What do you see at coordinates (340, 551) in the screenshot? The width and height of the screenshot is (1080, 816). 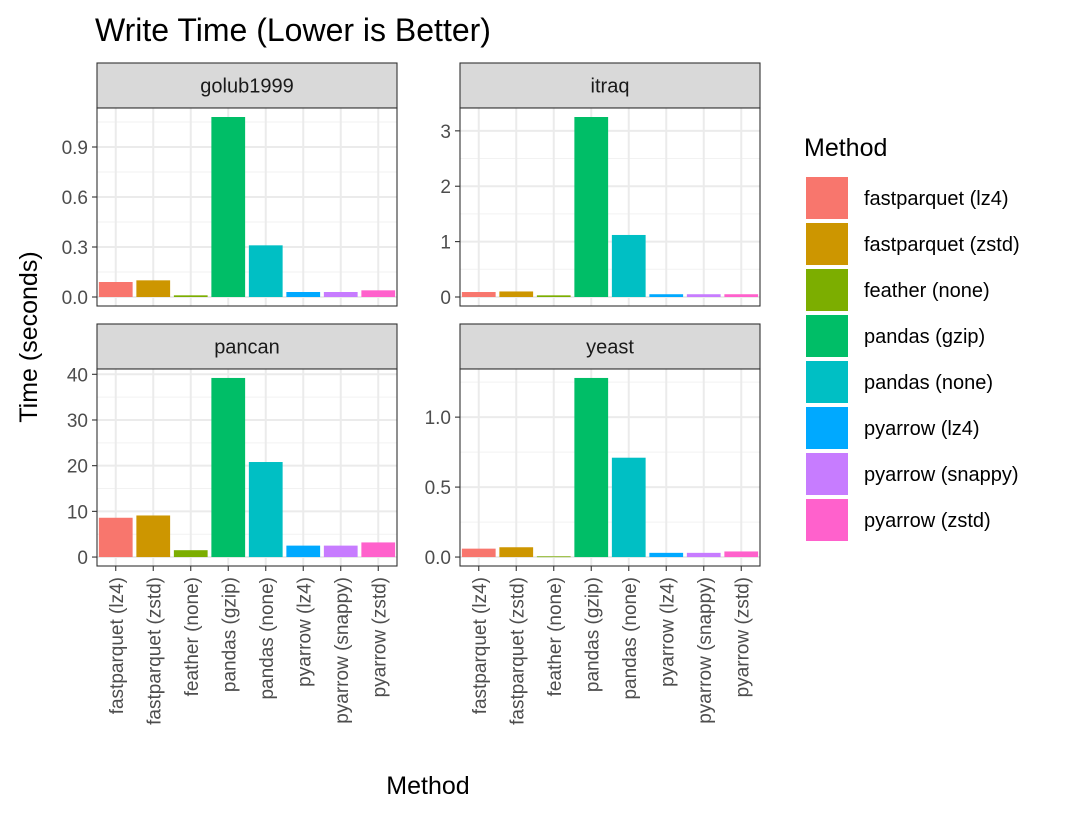 I see `bar-pancan-pyarrow-snappy` at bounding box center [340, 551].